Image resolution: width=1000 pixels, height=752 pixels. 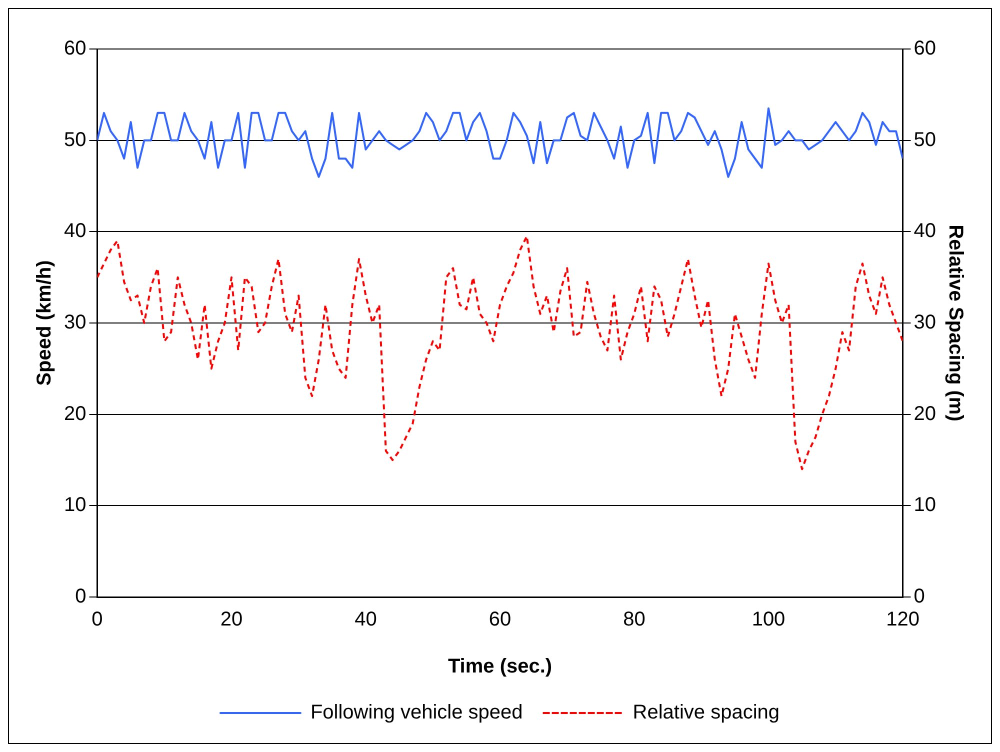 I want to click on x-tick-label: 60, so click(x=500, y=619).